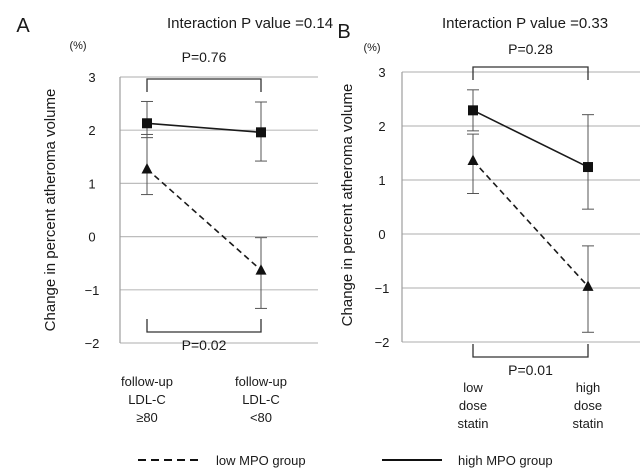  I want to click on legend-label: low MPO group, so click(261, 460).